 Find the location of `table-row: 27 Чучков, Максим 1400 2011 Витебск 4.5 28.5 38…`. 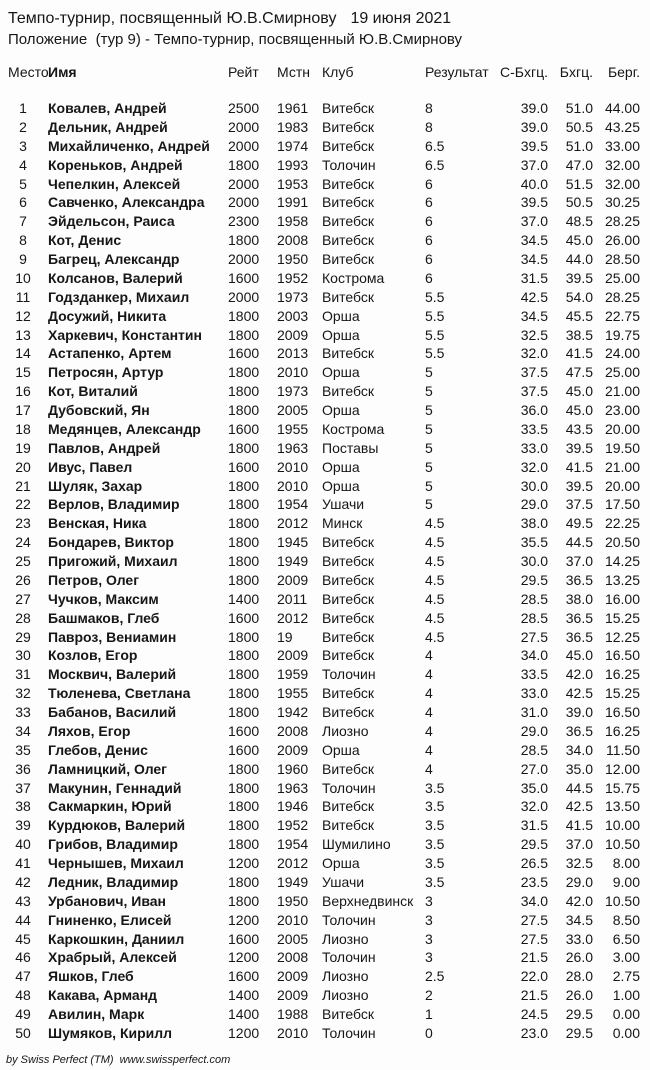

table-row: 27 Чучков, Максим 1400 2011 Витебск 4.5 28.5 38… is located at coordinates (325, 599).